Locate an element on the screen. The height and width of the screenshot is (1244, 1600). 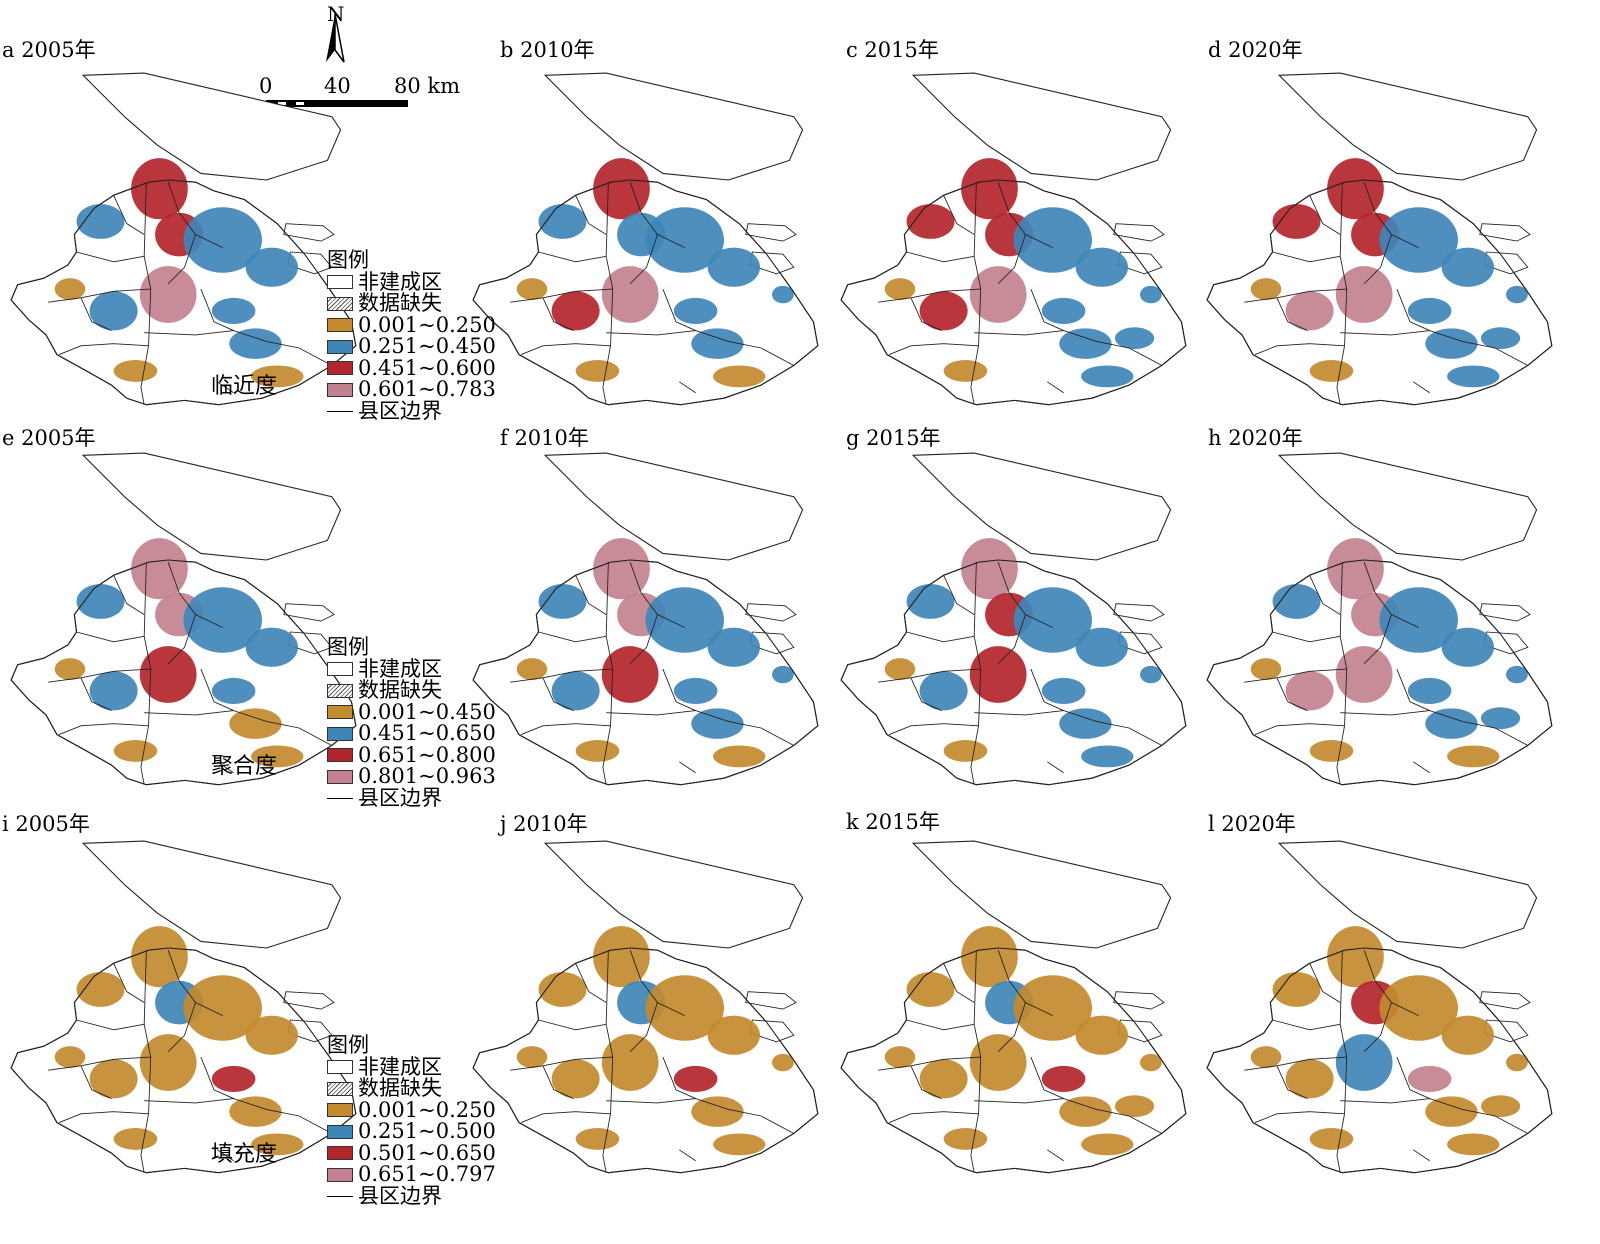
map-i is located at coordinates (183, 1007).